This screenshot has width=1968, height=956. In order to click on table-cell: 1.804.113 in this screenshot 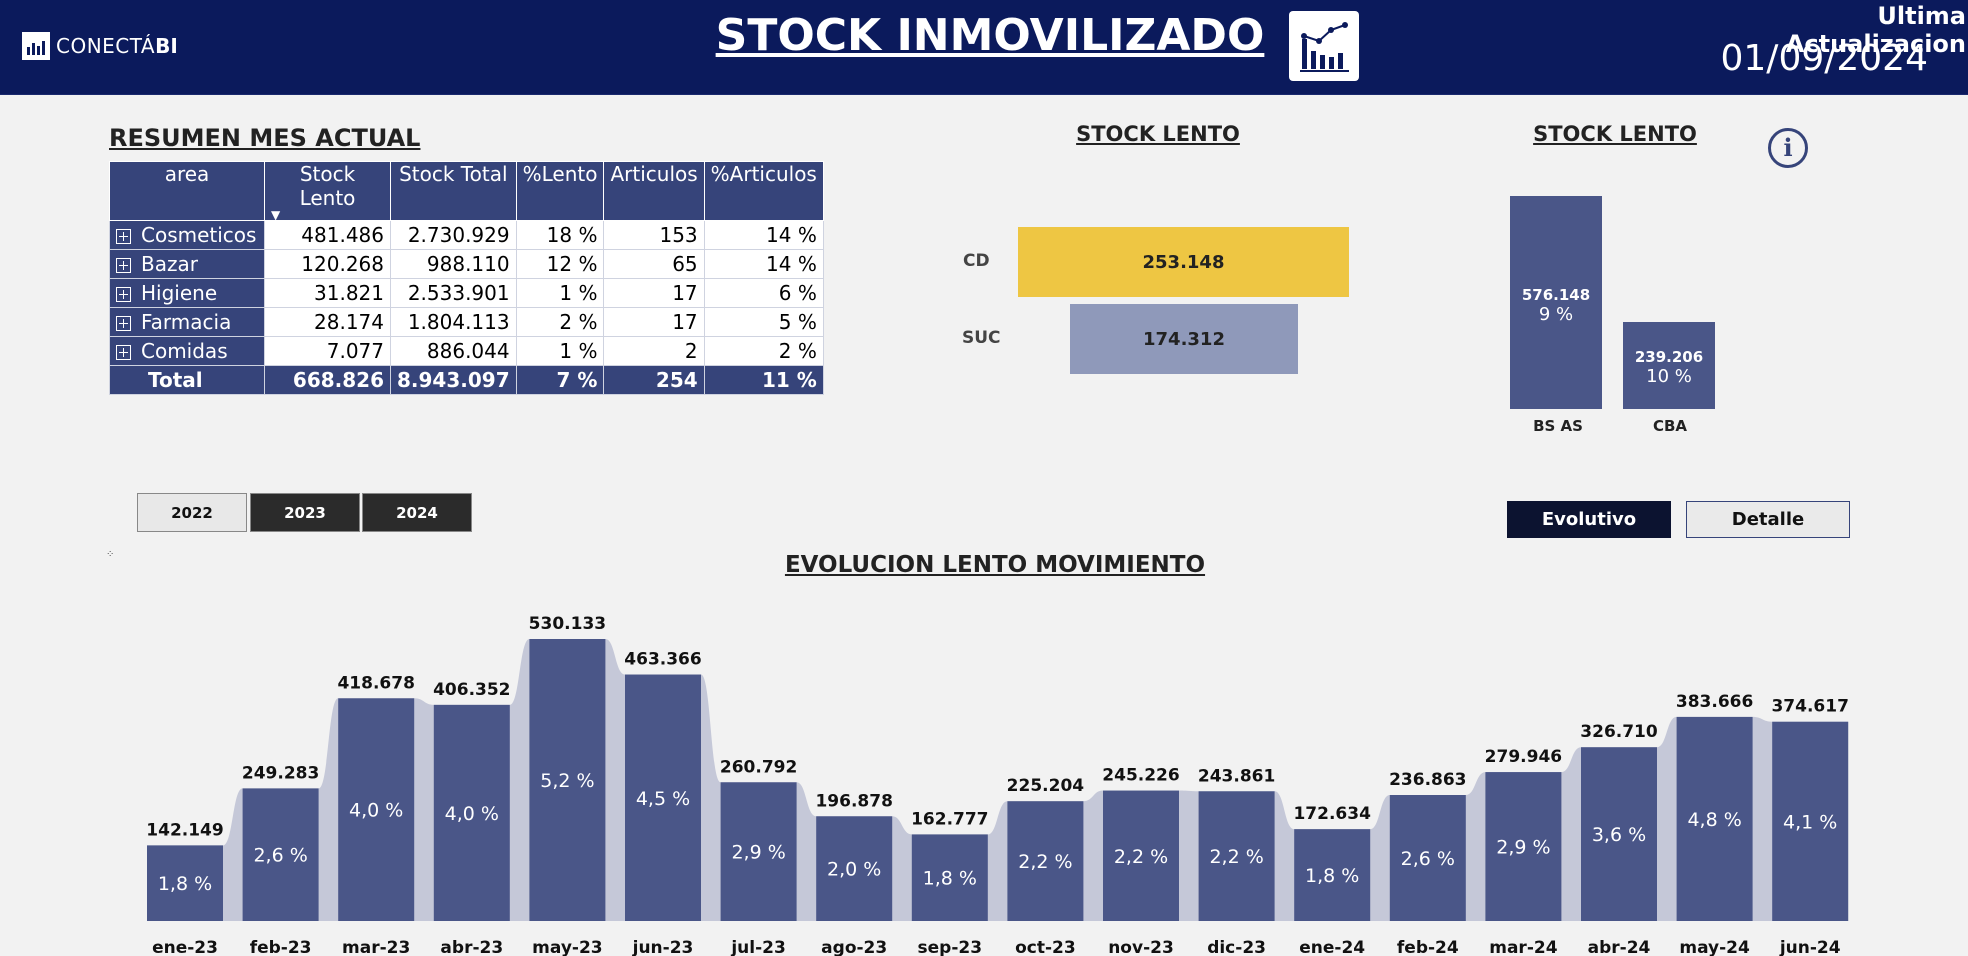, I will do `click(453, 322)`.